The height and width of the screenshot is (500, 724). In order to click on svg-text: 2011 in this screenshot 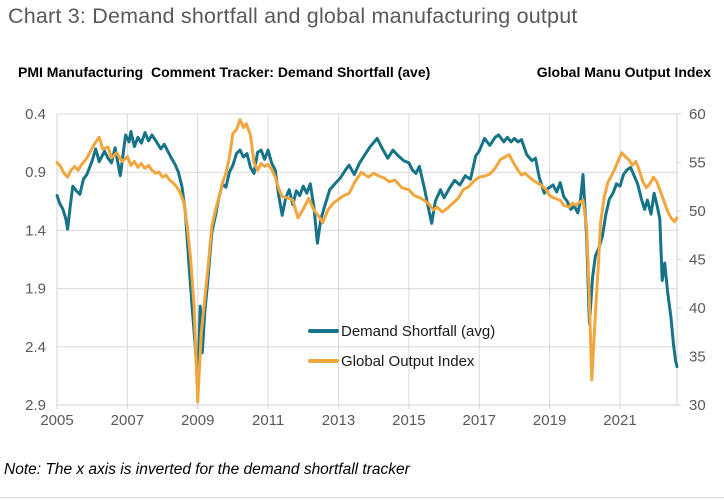, I will do `click(268, 420)`.